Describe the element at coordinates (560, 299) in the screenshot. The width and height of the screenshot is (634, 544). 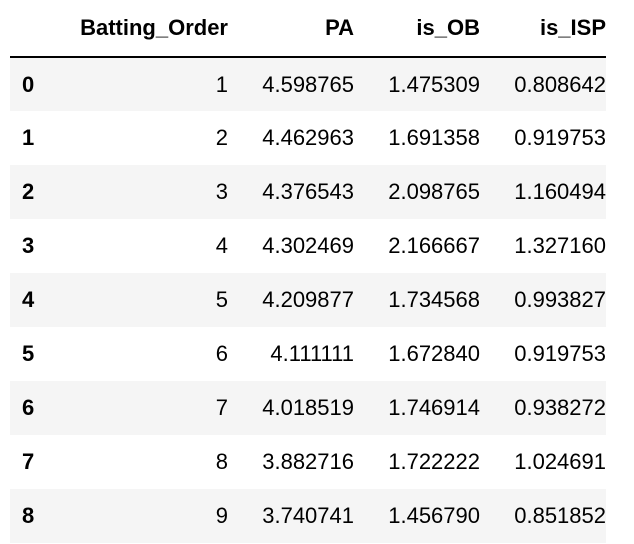
I see `cell-is-isp: 0.993827` at that location.